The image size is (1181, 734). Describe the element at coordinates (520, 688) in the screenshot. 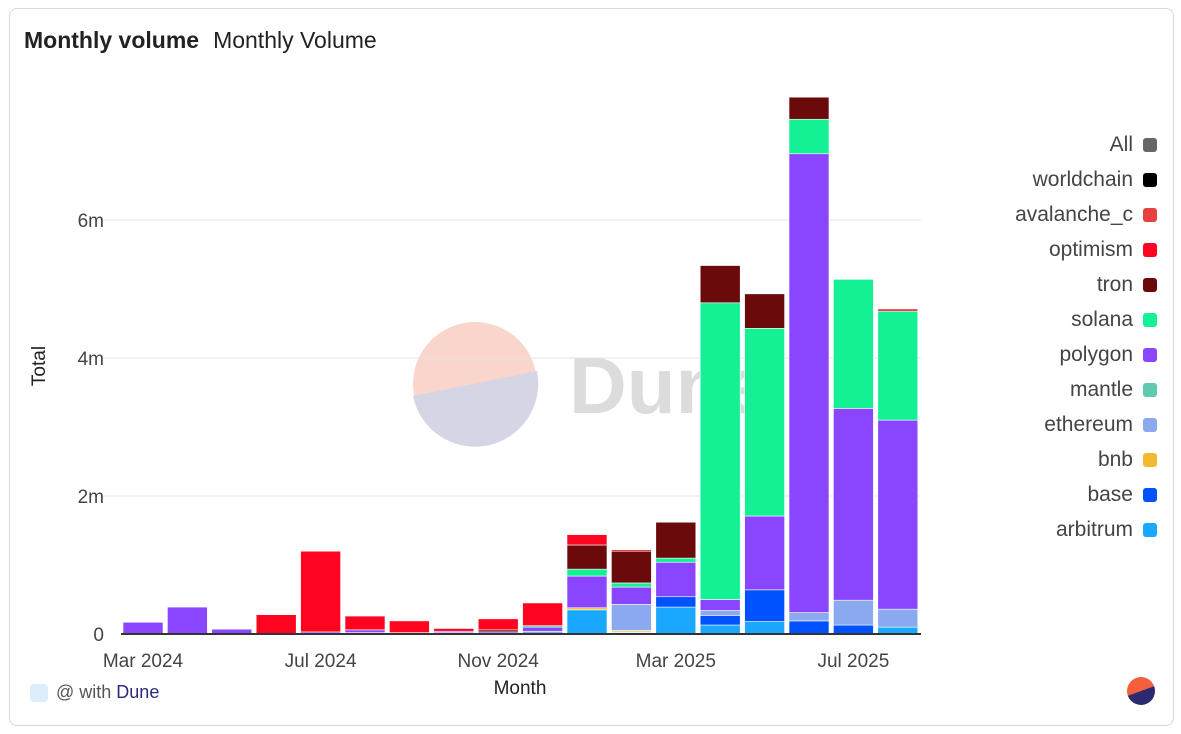

I see `x-axis-label: Month` at that location.